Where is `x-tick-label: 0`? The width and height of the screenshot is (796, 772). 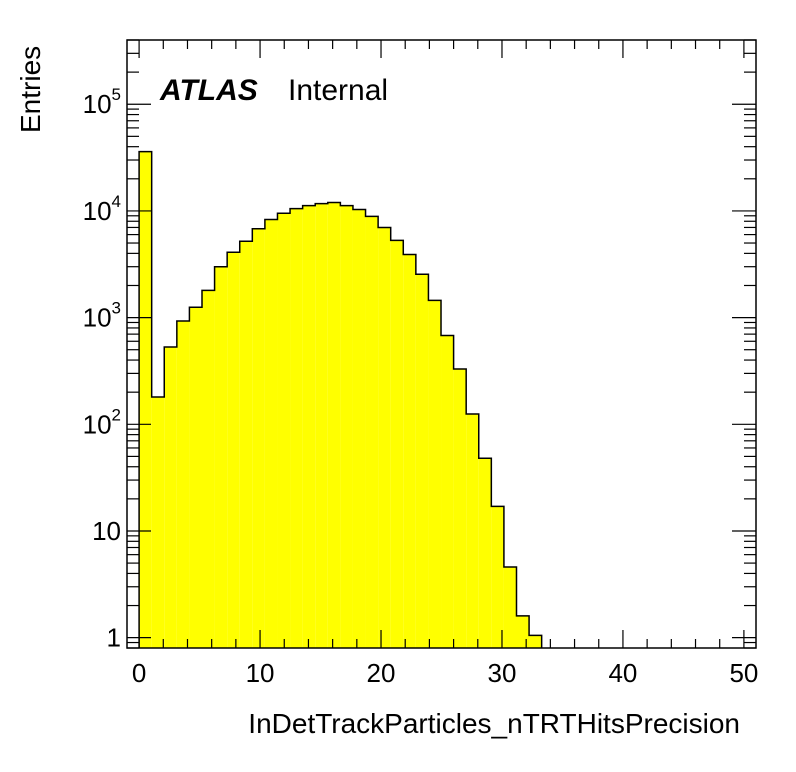
x-tick-label: 0 is located at coordinates (139, 673).